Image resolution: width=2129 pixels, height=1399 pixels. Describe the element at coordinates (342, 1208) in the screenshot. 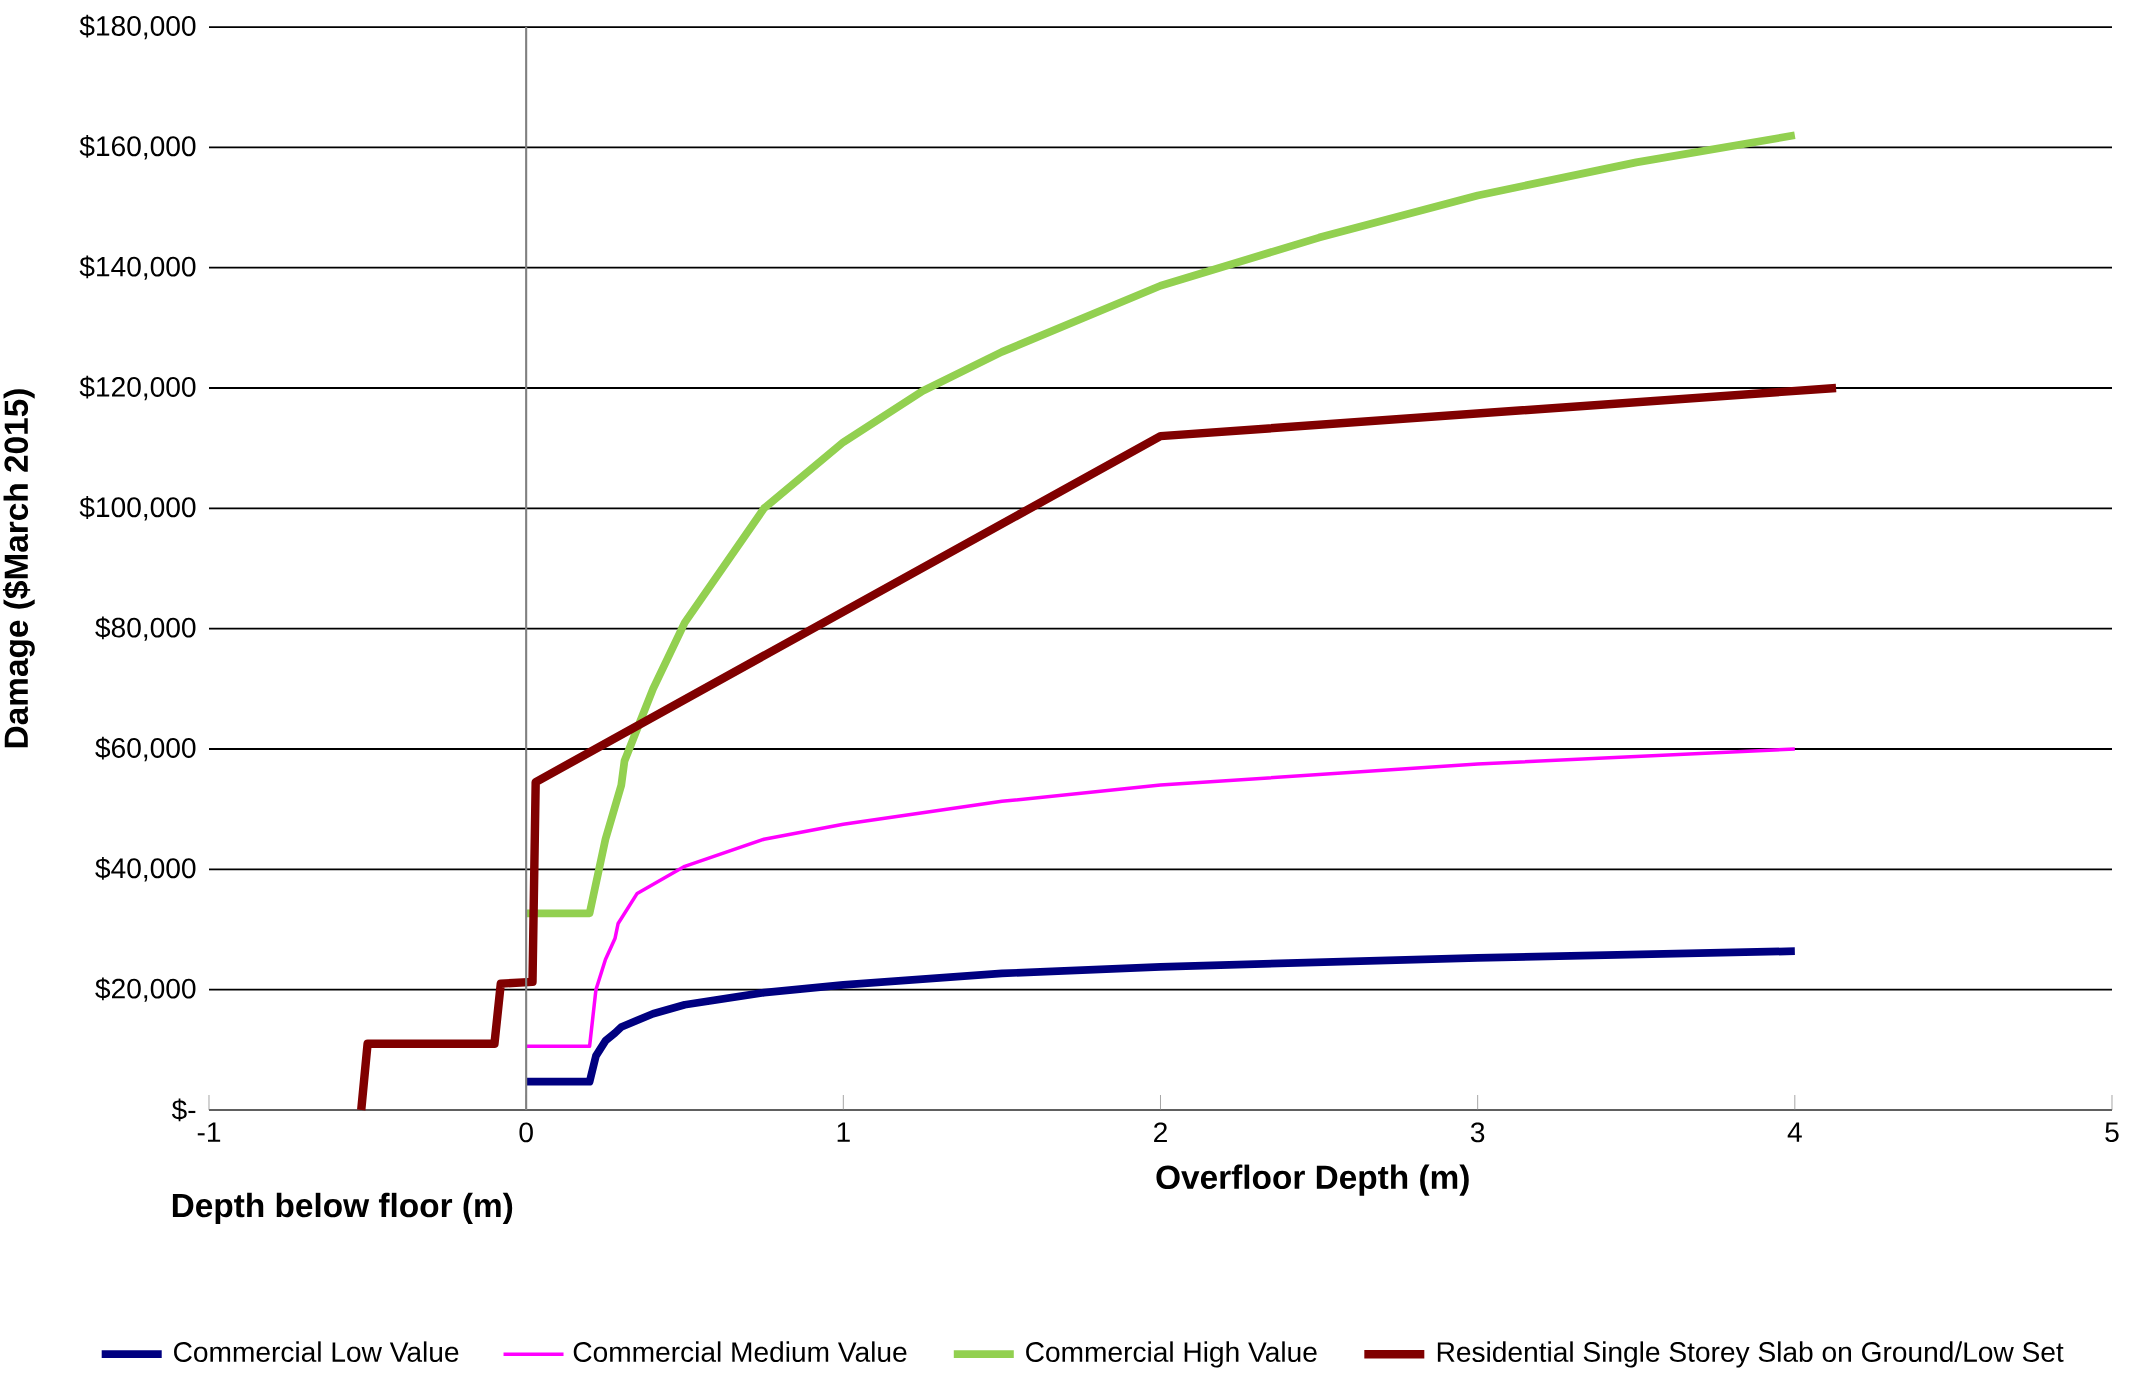

I see `text: Depth below floor (m)` at that location.